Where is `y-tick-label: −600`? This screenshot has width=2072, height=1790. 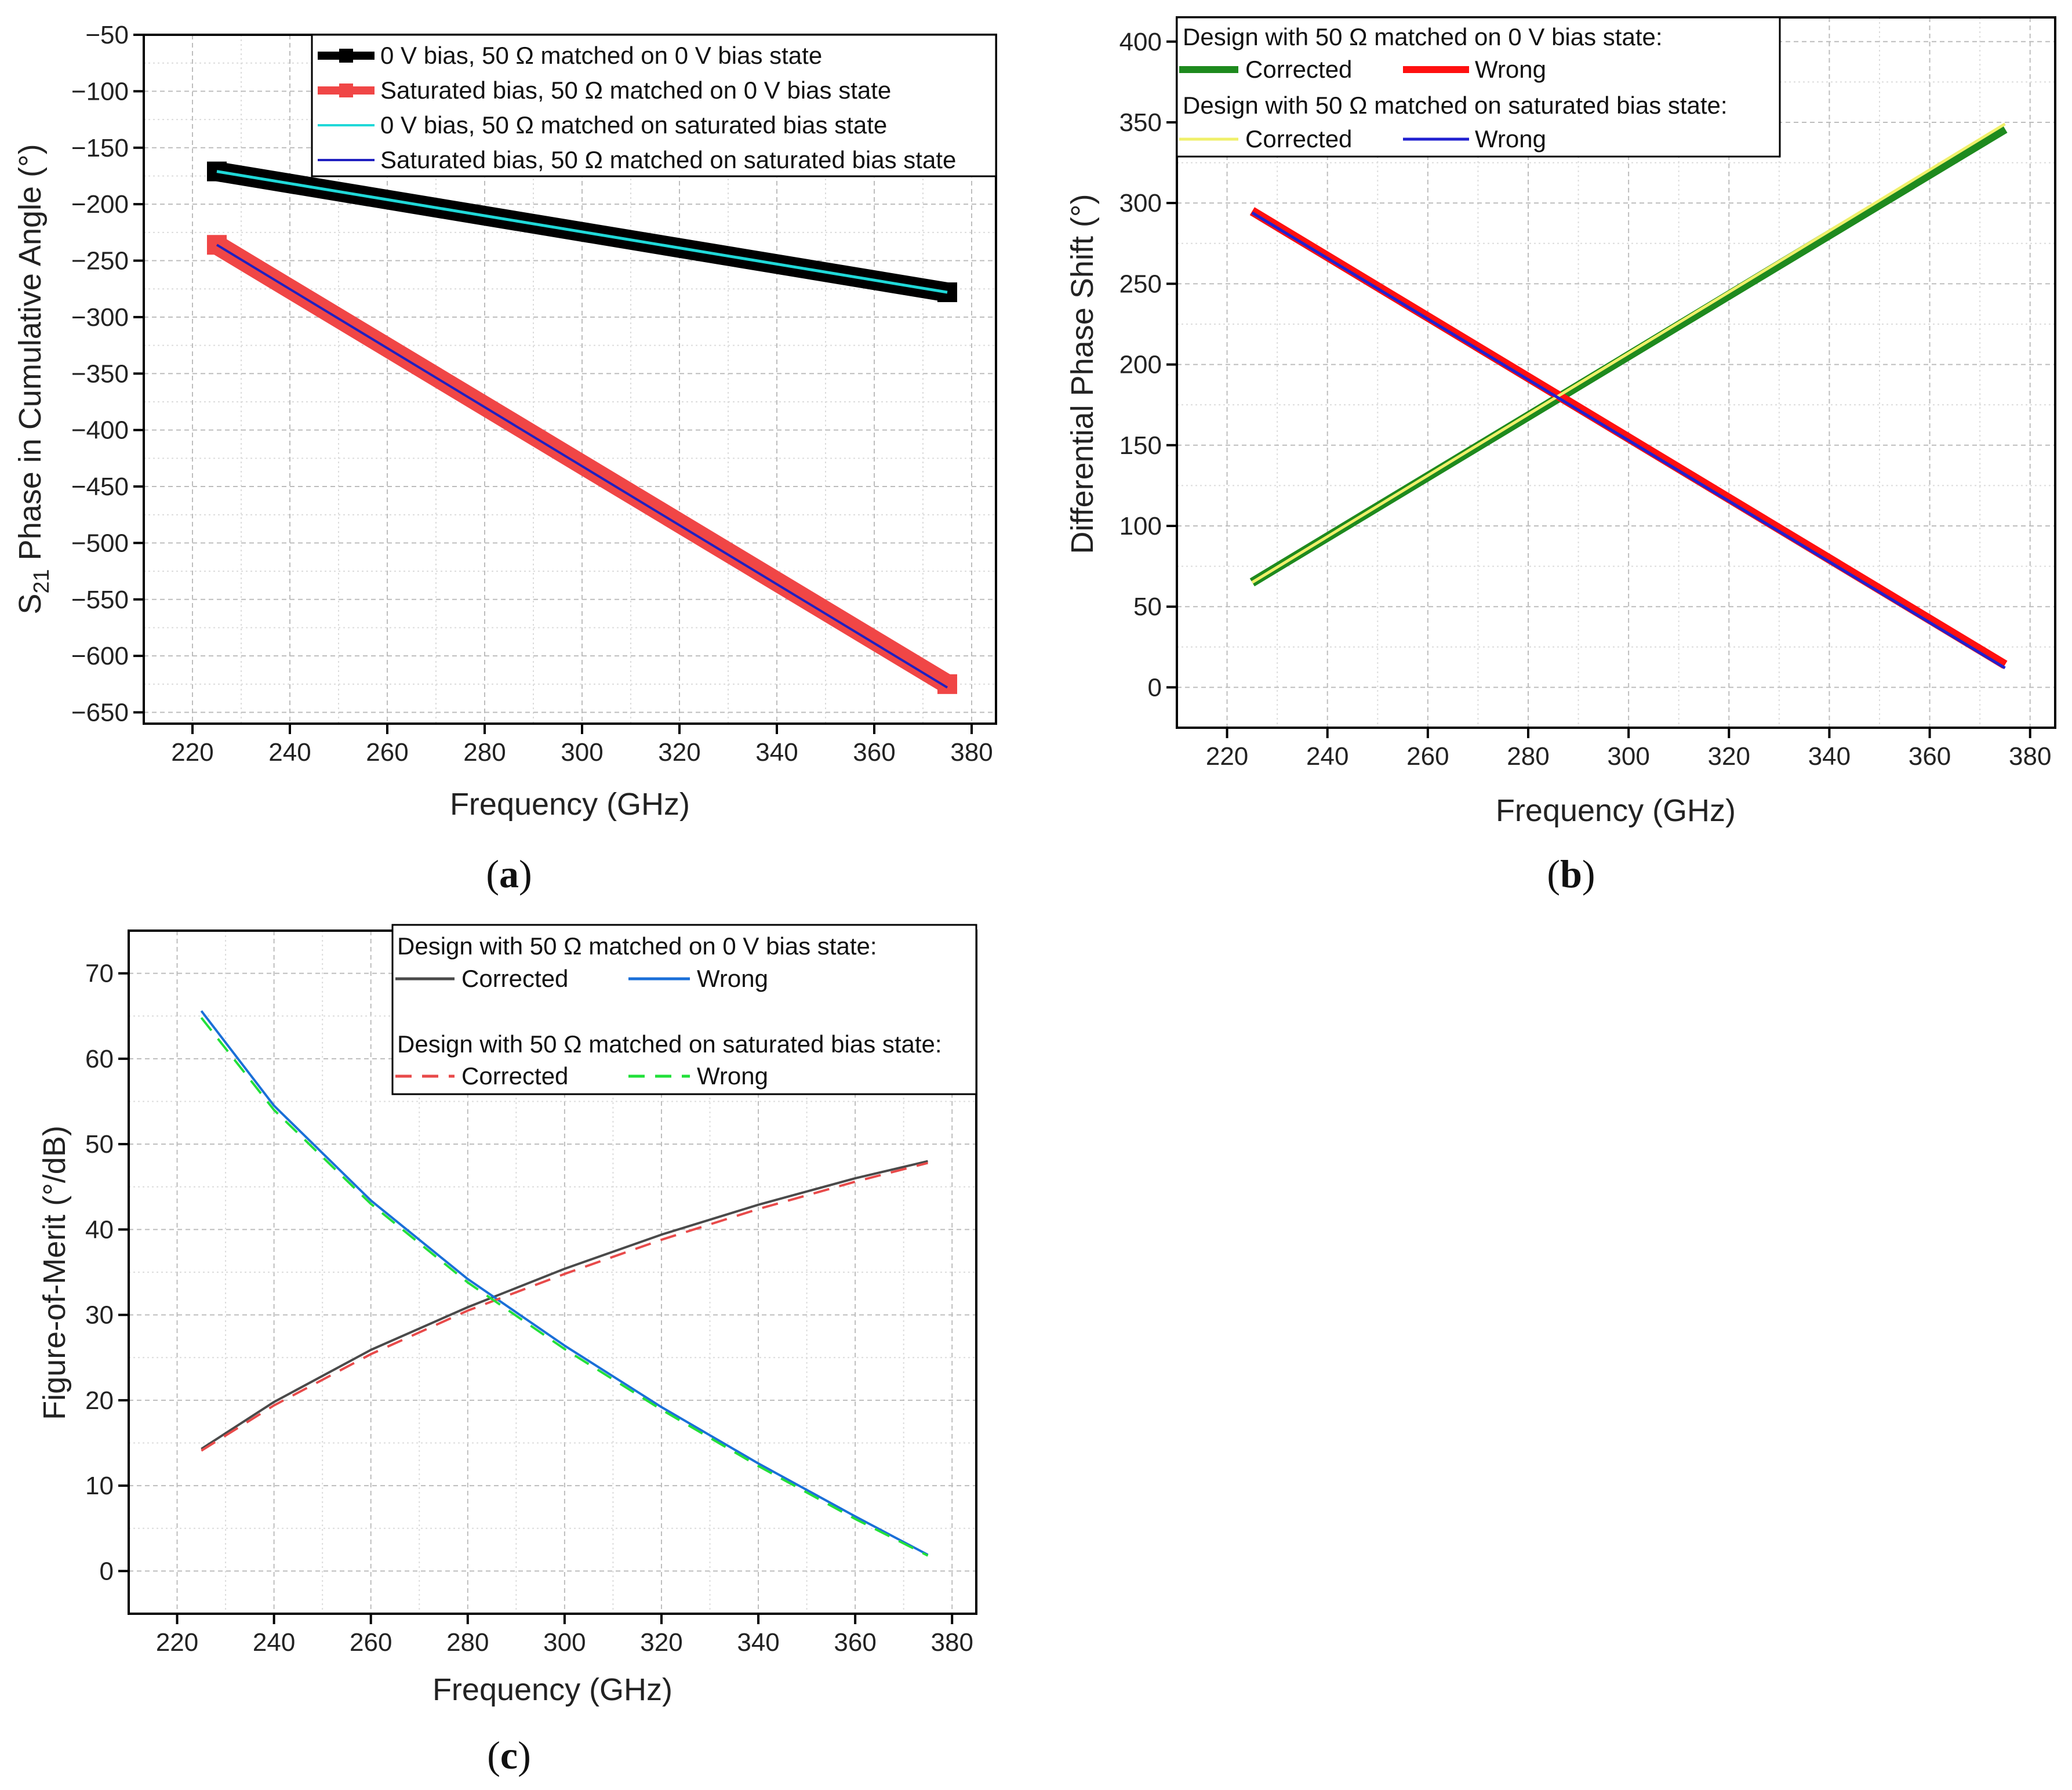 y-tick-label: −600 is located at coordinates (100, 656).